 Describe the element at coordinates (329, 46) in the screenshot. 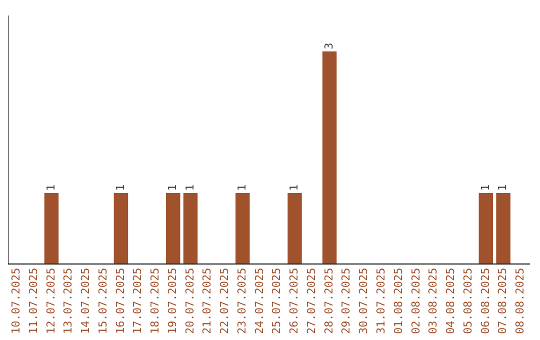

I see `data-label: 3` at that location.